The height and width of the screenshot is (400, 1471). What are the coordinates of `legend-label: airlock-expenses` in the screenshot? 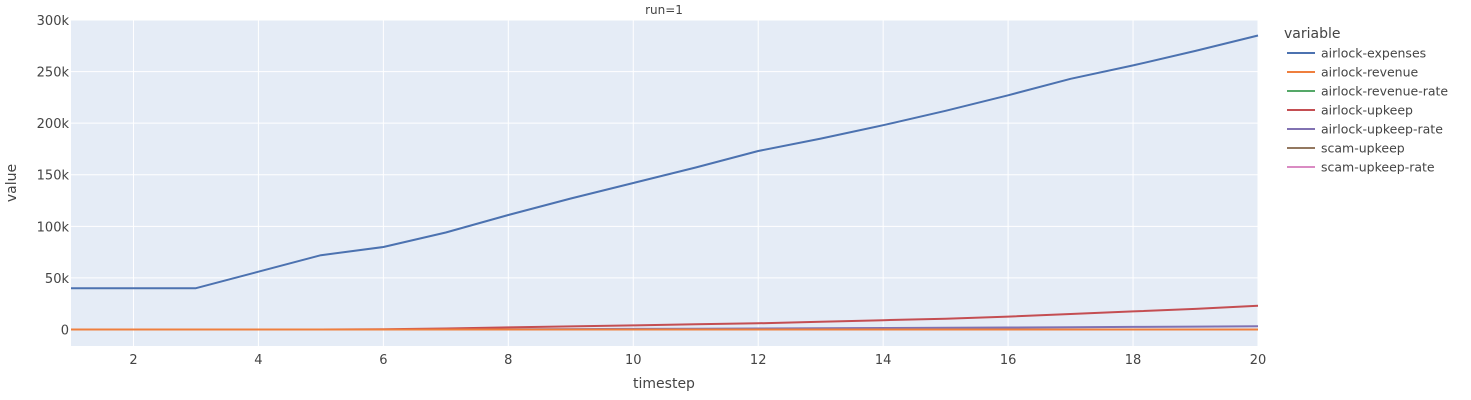 It's located at (1373, 53).